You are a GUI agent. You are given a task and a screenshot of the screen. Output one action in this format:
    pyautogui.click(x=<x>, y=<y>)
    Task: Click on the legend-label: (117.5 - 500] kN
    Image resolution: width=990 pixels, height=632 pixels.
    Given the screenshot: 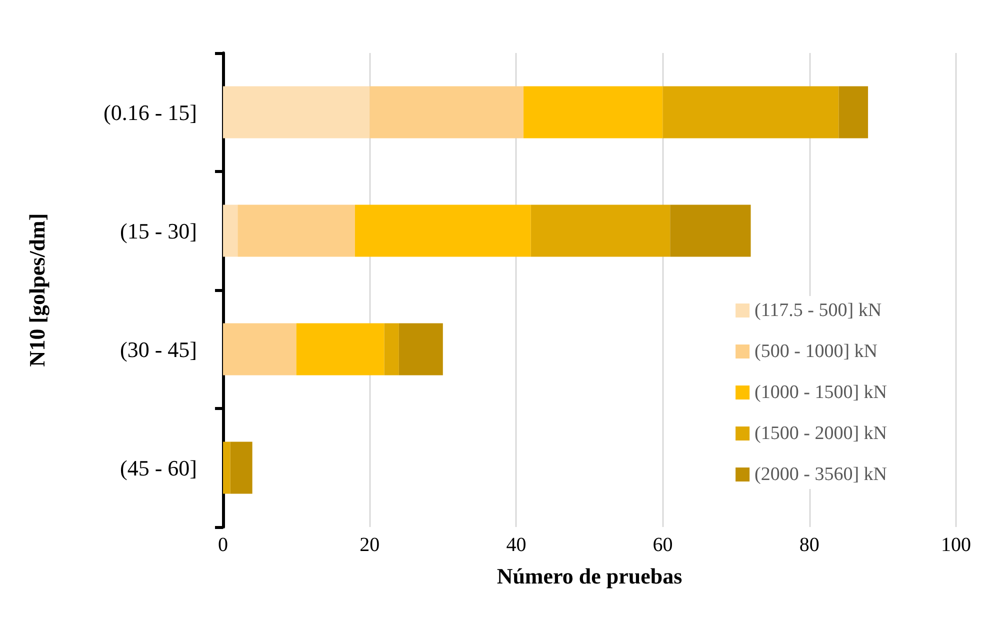 What is the action you would take?
    pyautogui.click(x=818, y=310)
    